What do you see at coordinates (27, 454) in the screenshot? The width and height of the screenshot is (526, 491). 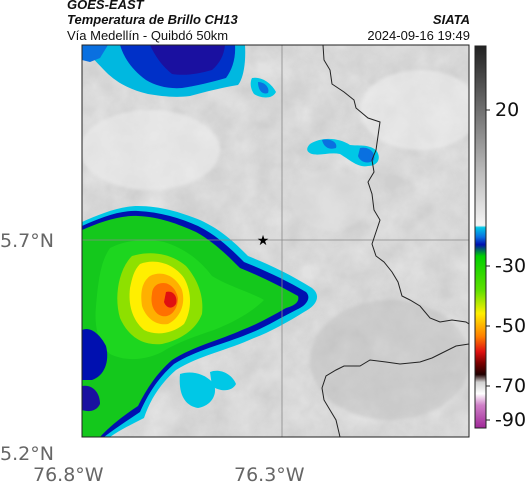 I see `lat-label-5-2n: 5.2°N` at bounding box center [27, 454].